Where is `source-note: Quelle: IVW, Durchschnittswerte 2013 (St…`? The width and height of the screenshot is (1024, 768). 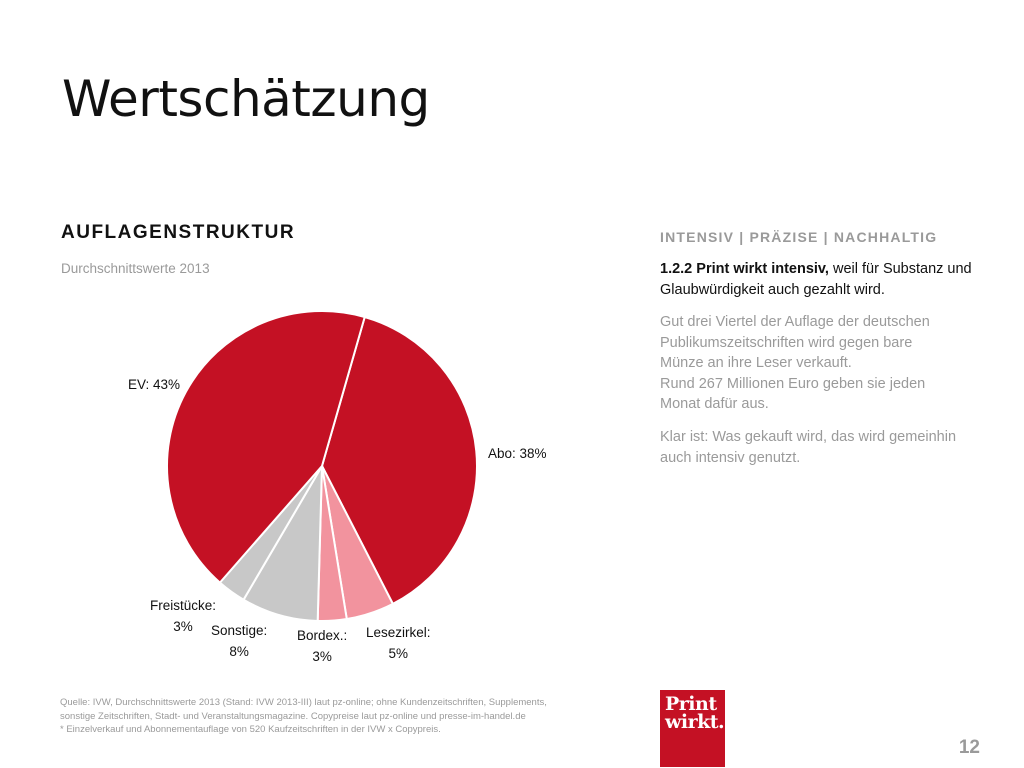
source-note: Quelle: IVW, Durchschnittswerte 2013 (St… is located at coordinates (303, 716).